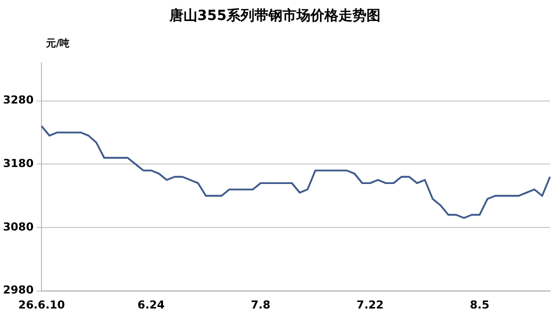 The width and height of the screenshot is (554, 321). I want to click on x-tick-label: 6.24, so click(152, 305).